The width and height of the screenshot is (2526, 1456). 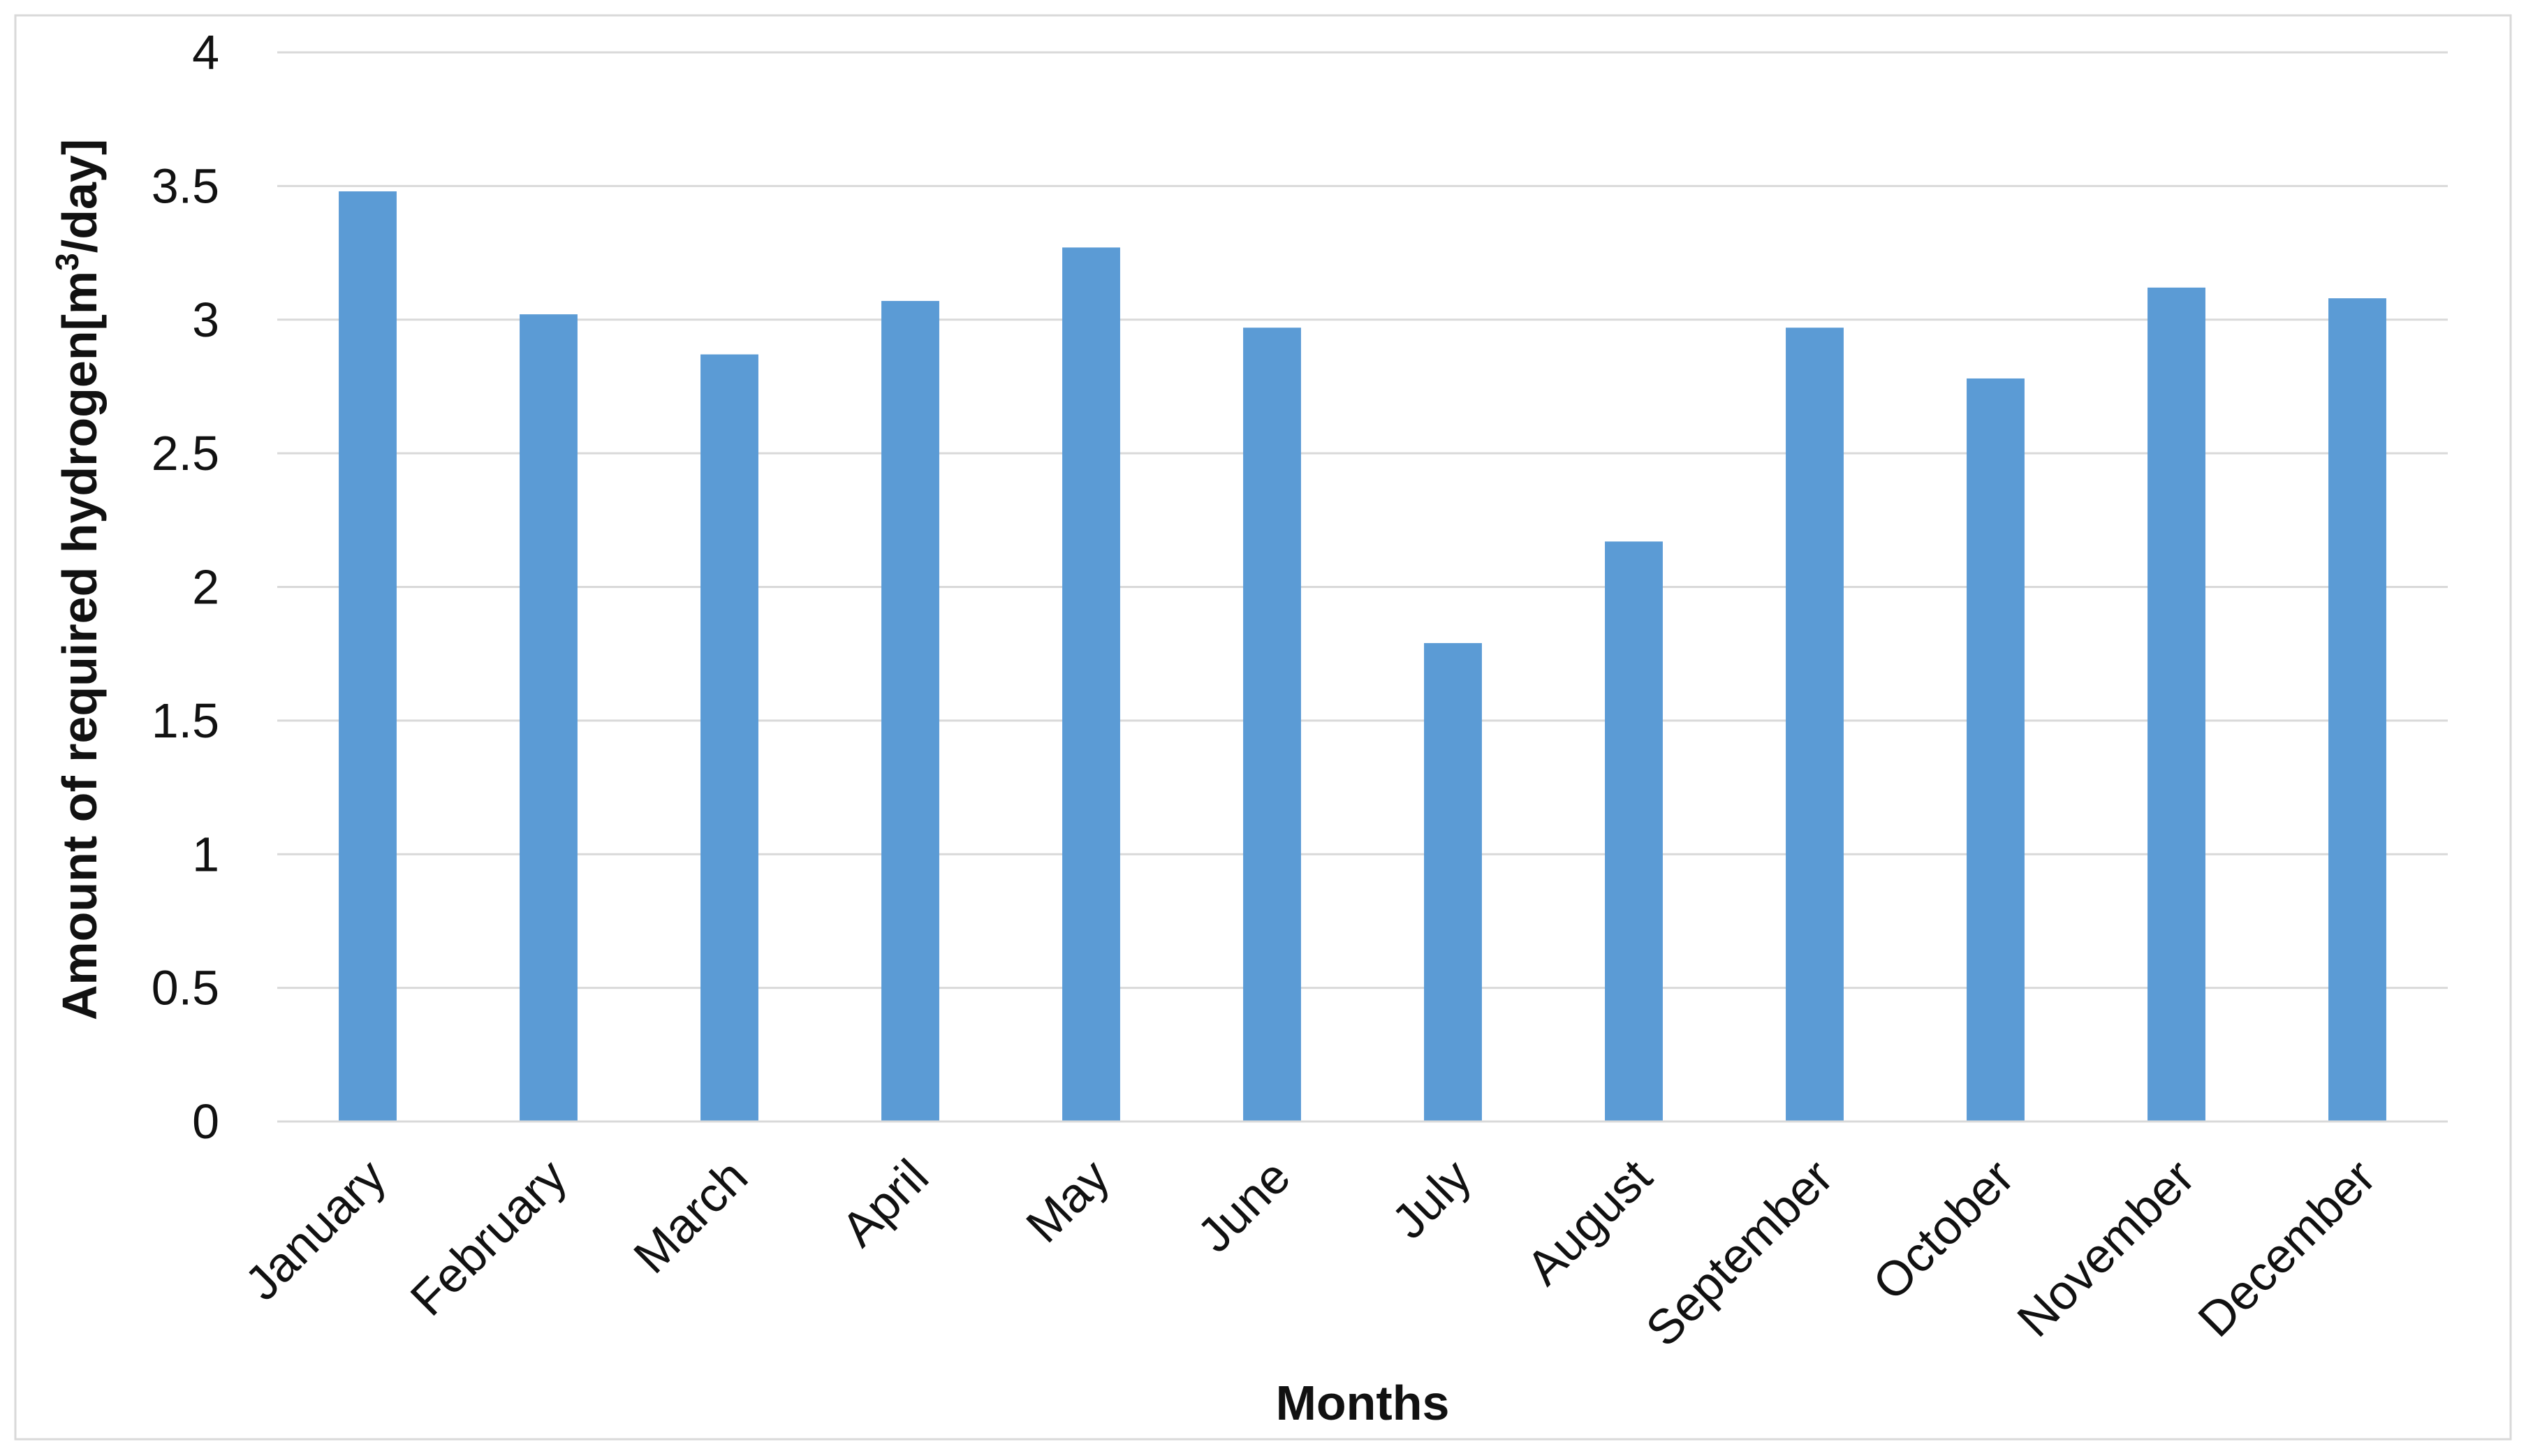 What do you see at coordinates (885, 1202) in the screenshot?
I see `x-tick-label-april: April` at bounding box center [885, 1202].